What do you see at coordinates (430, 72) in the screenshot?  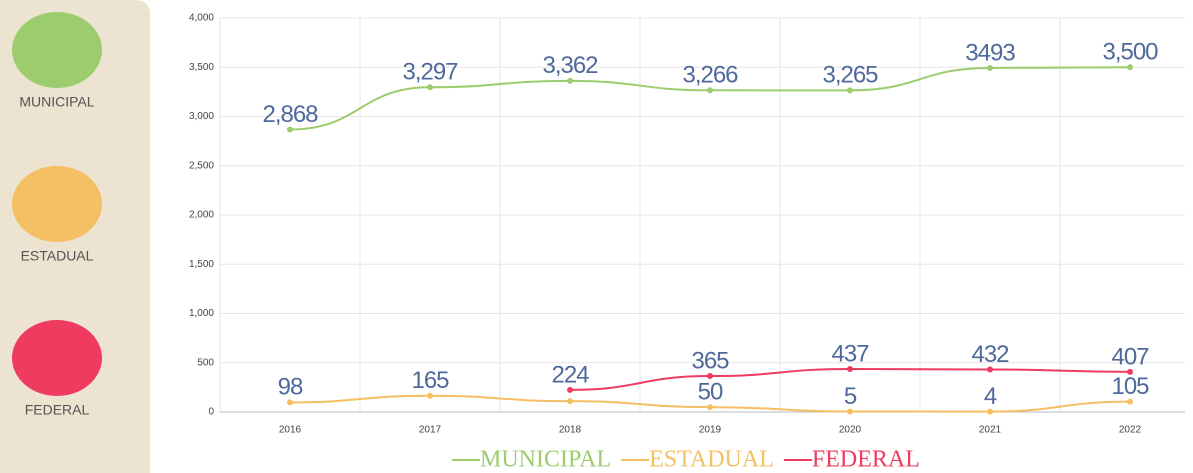 I see `data-label: 3,297` at bounding box center [430, 72].